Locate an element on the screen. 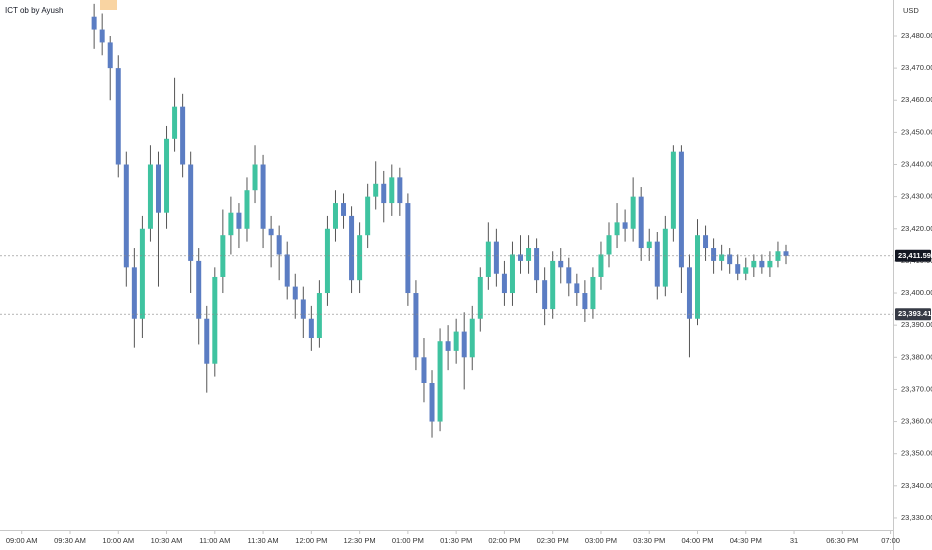 The image size is (932, 550). order-block-highlight is located at coordinates (108, 5).